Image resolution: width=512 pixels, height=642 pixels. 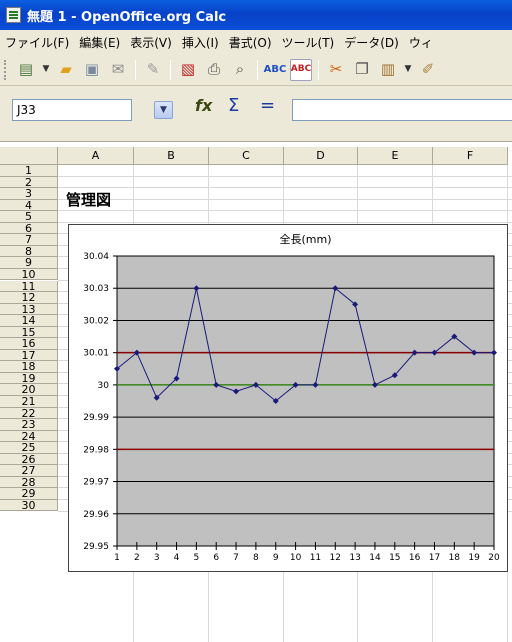 What do you see at coordinates (26, 69) in the screenshot?
I see `new-document-icon: ▤` at bounding box center [26, 69].